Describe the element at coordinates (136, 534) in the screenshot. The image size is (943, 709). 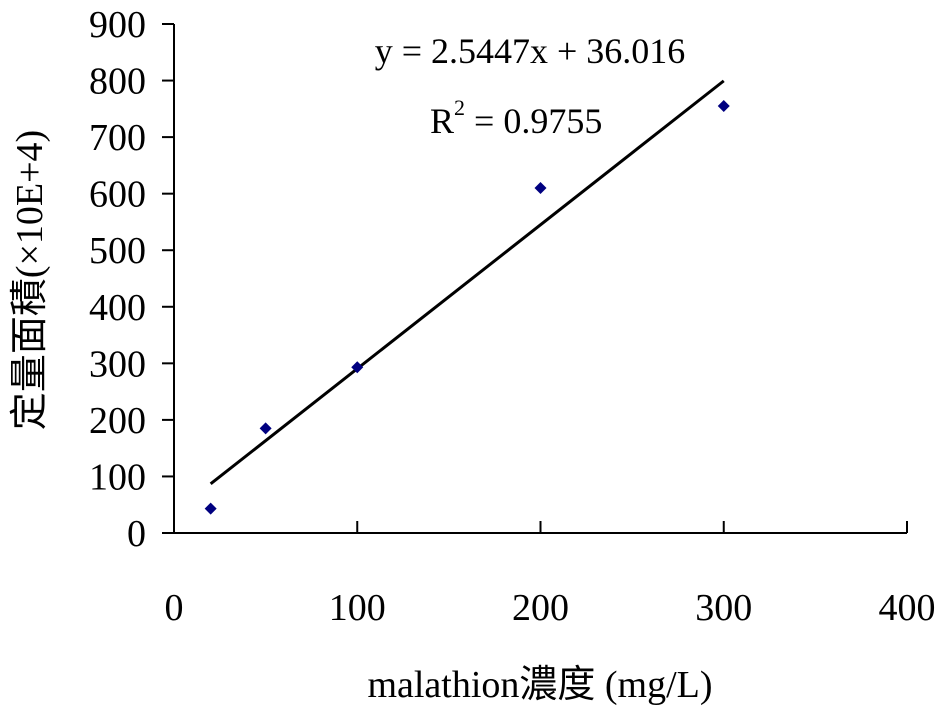
I see `y-tick-label: 0` at that location.